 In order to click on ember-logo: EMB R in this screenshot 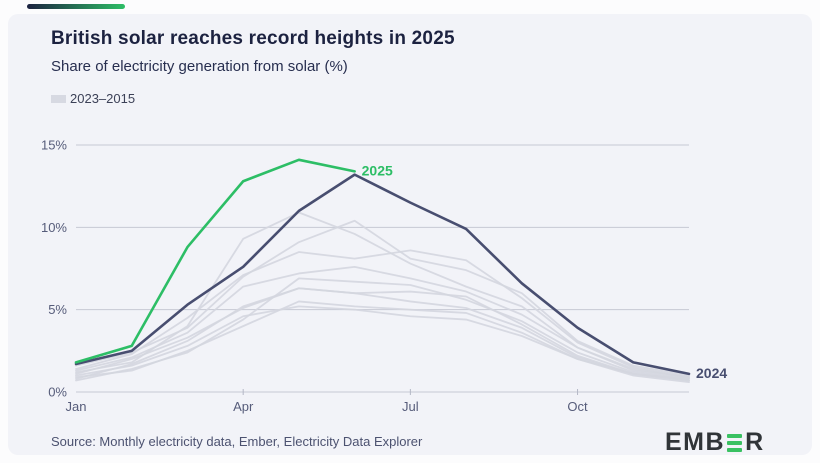, I will do `click(715, 442)`.